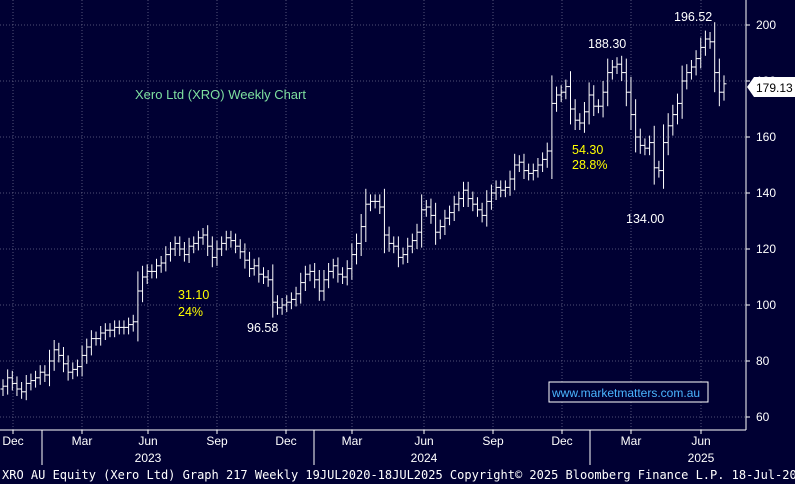  Describe the element at coordinates (424, 458) in the screenshot. I see `x-year-label: 2024` at that location.